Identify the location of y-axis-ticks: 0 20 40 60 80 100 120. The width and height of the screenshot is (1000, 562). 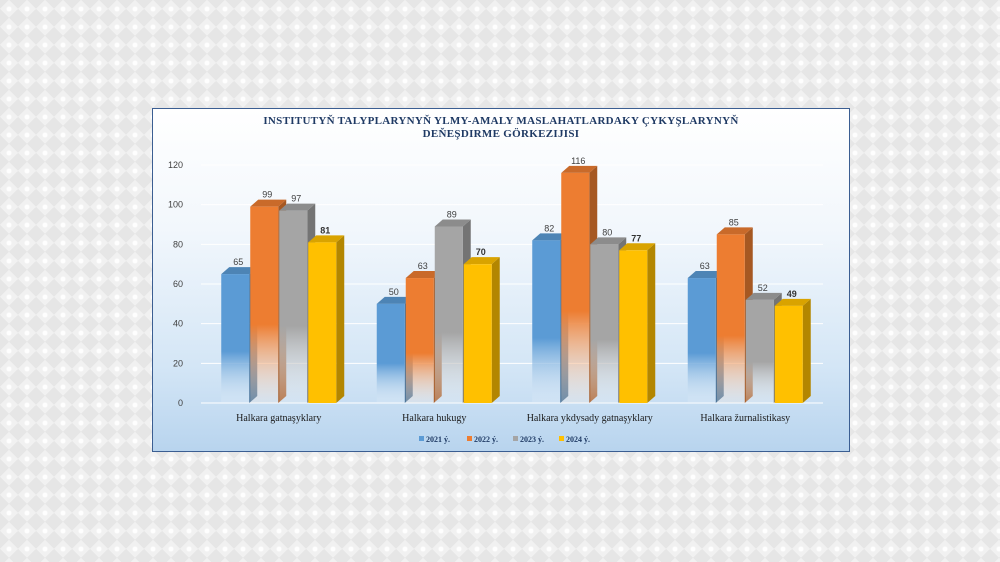
(175, 284).